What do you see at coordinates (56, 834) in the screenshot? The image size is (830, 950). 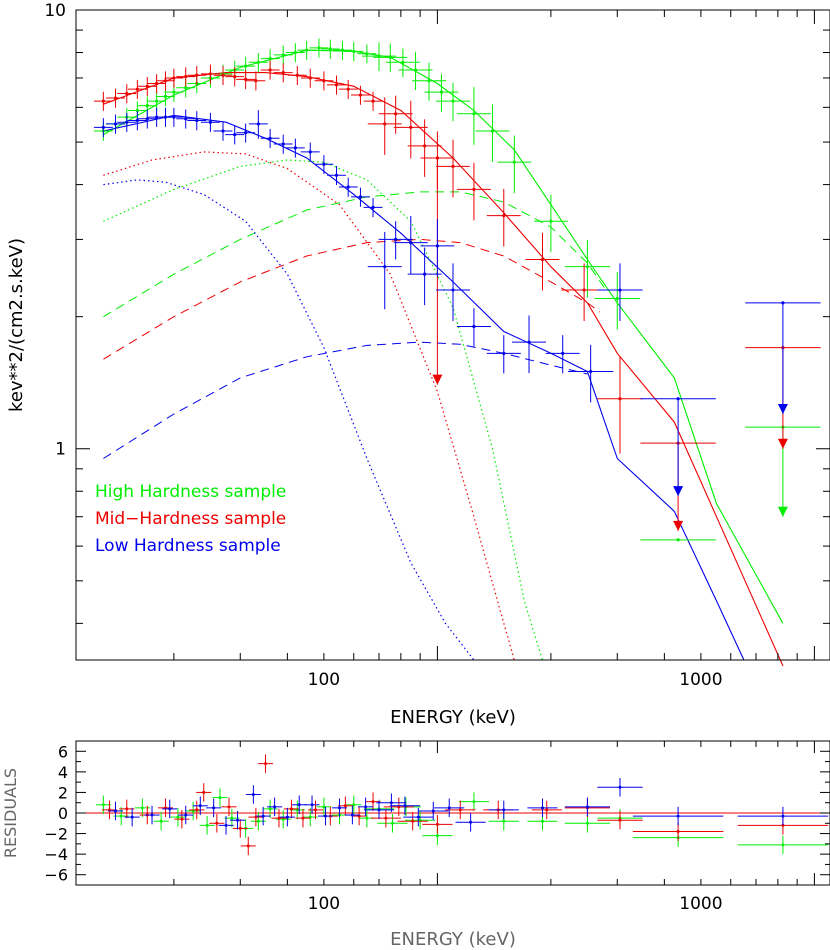 I see `y-tick-label: −2` at bounding box center [56, 834].